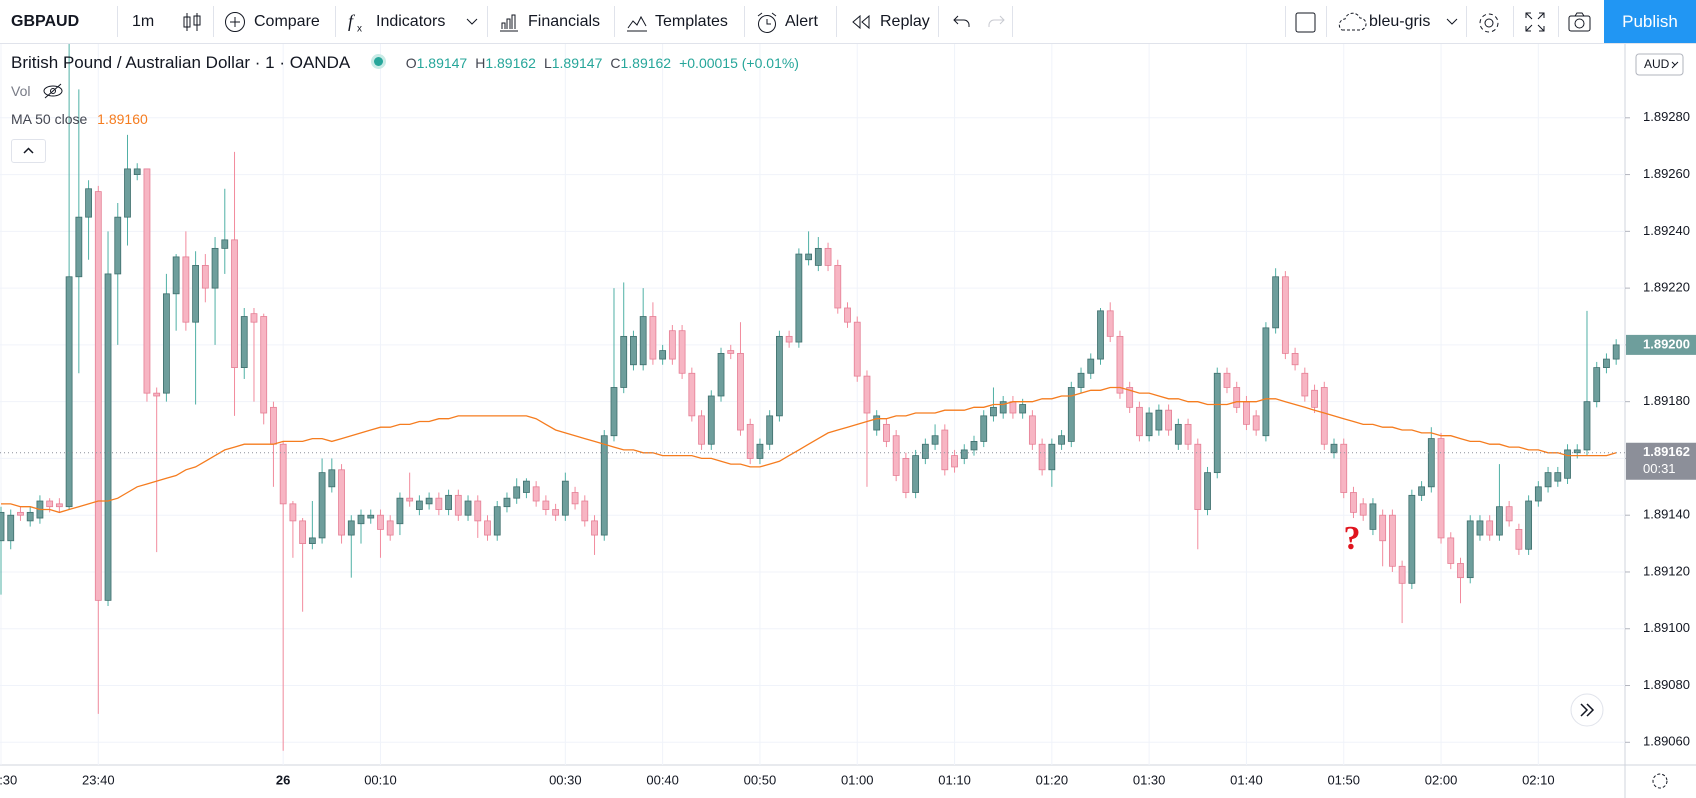 Image resolution: width=1696 pixels, height=798 pixels. Describe the element at coordinates (28, 151) in the screenshot. I see `collapse-button` at that location.